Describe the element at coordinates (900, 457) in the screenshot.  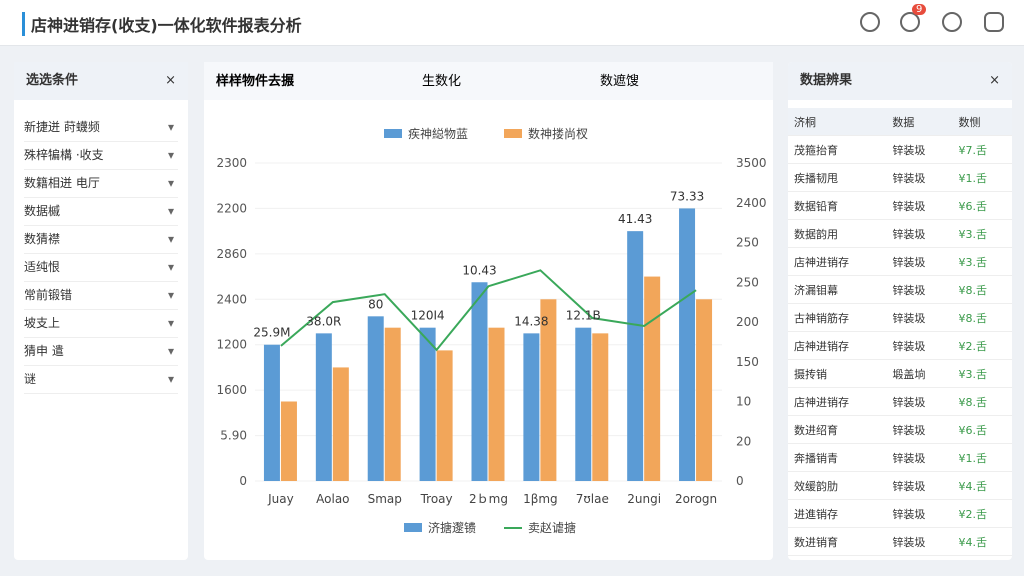
I see `row: 奔播销青 锌装圾 ¥1.舌` at that location.